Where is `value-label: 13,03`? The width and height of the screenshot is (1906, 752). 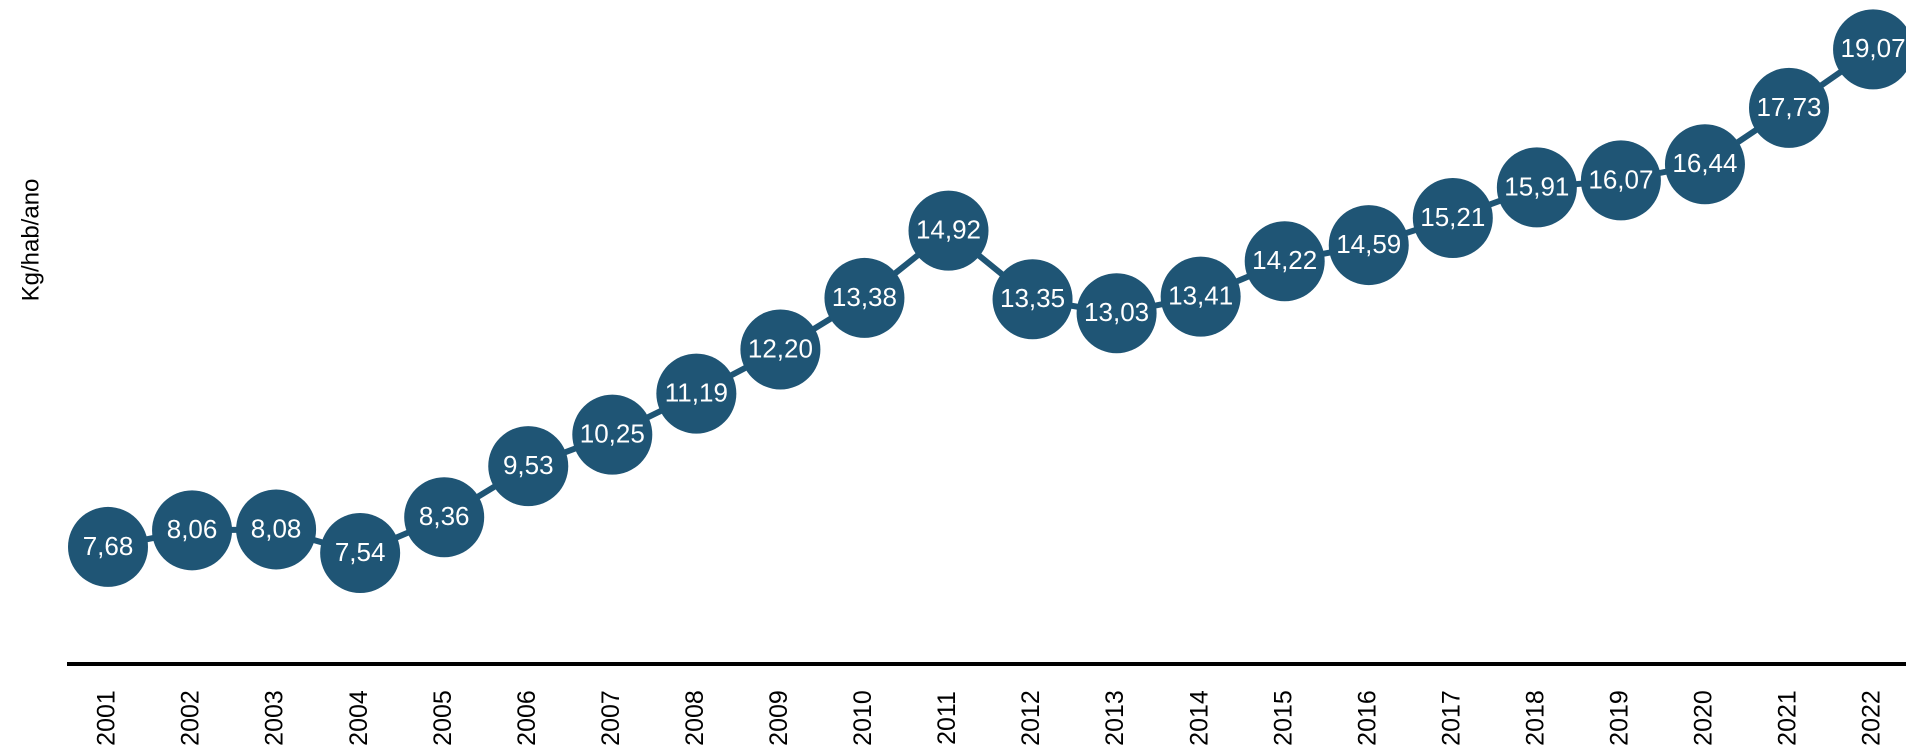 value-label: 13,03 is located at coordinates (1116, 312).